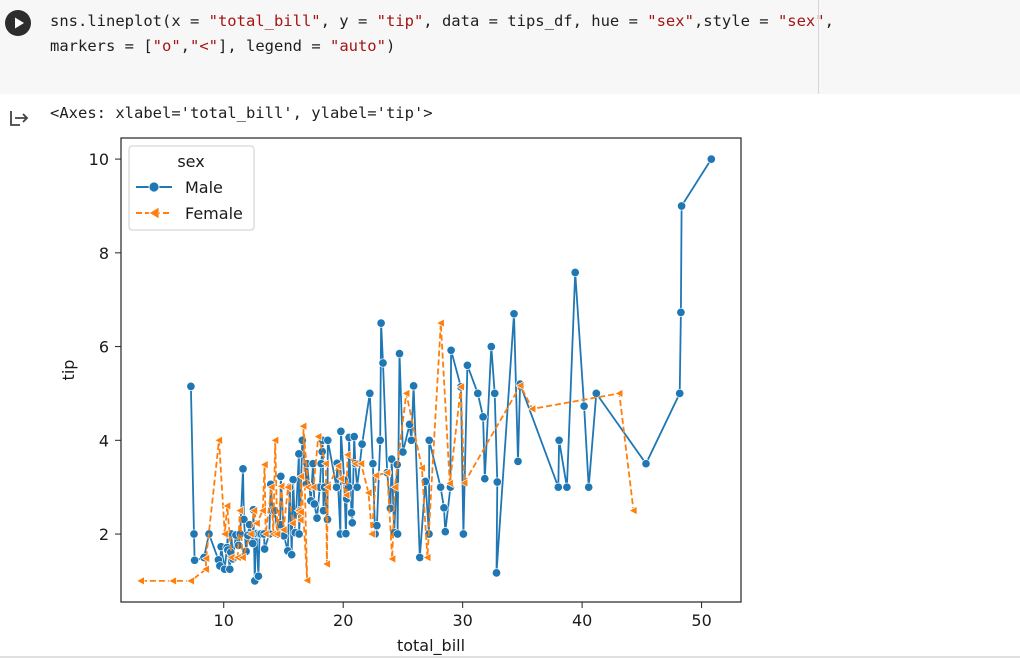  I want to click on legend-marker-male, so click(154, 187).